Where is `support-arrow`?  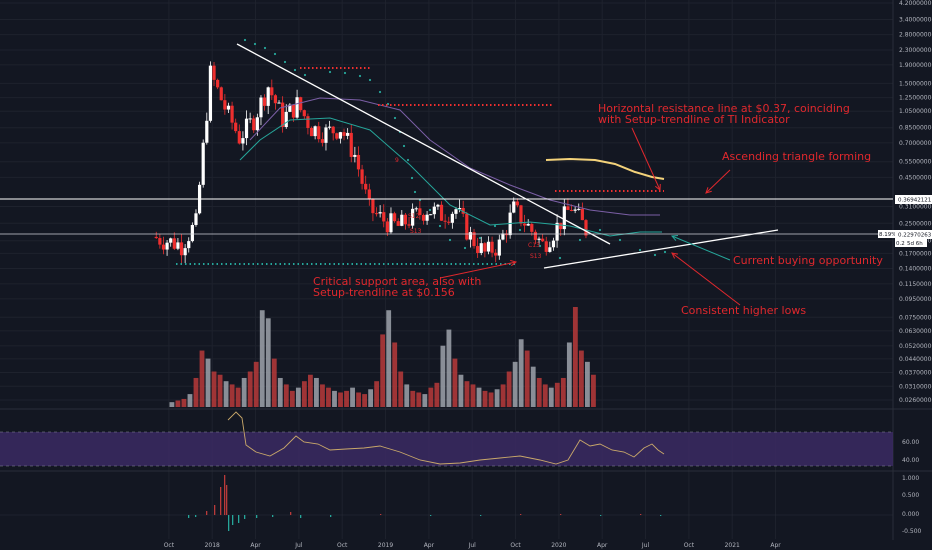 support-arrow is located at coordinates (478, 270).